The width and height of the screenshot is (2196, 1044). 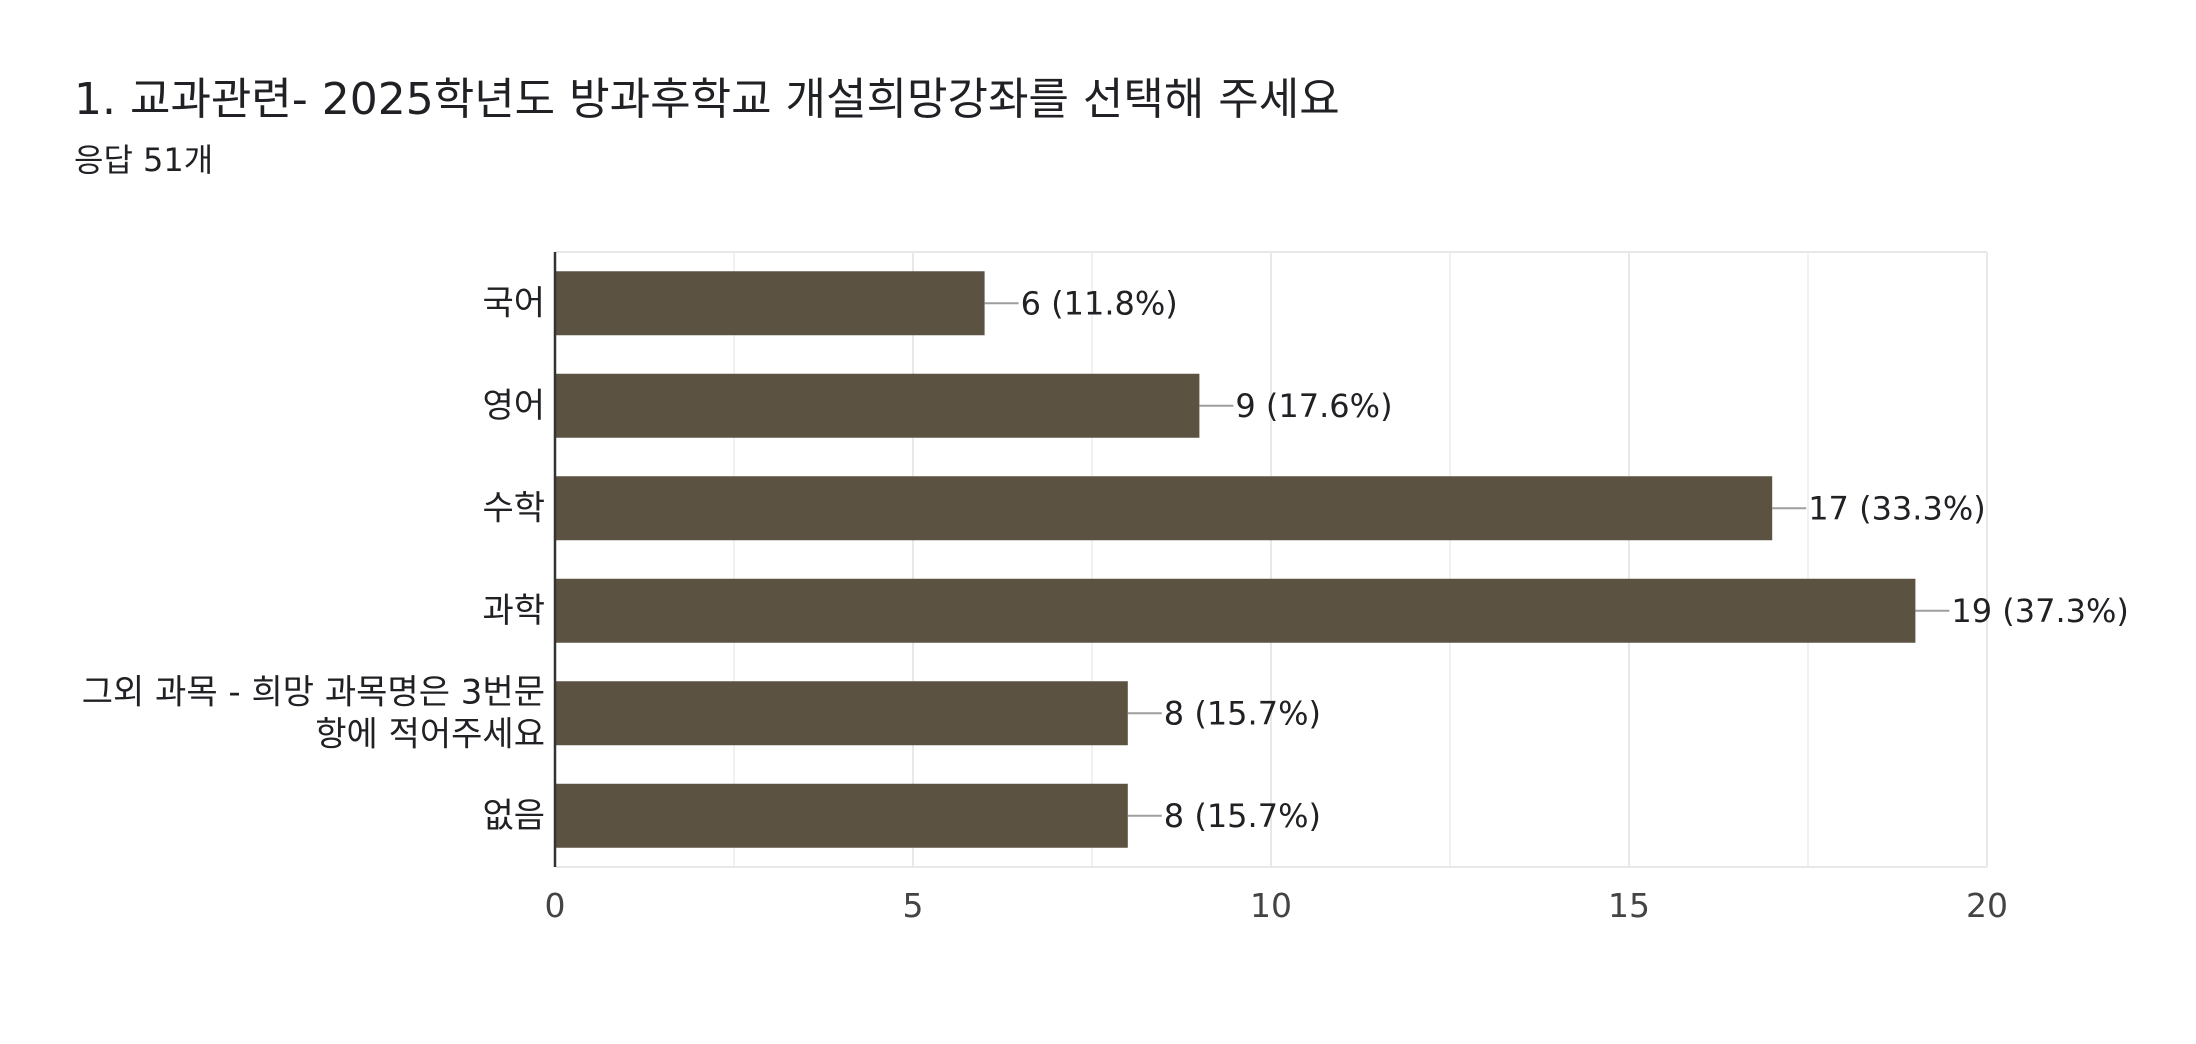 I want to click on category-label: 과학, so click(x=513, y=611).